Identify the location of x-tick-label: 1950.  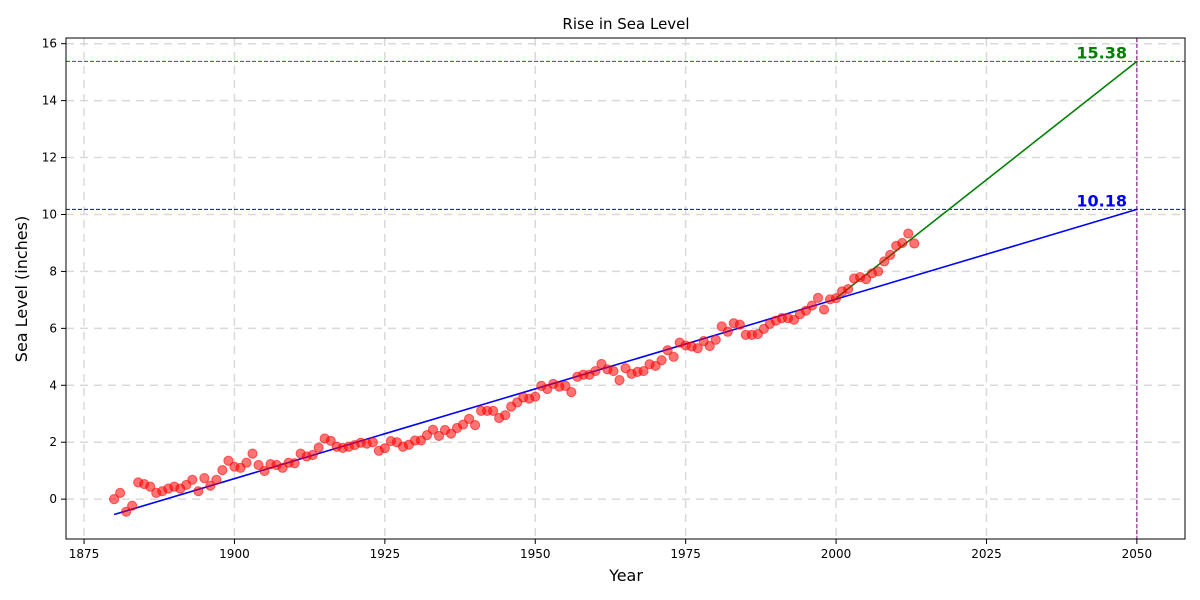
(535, 554).